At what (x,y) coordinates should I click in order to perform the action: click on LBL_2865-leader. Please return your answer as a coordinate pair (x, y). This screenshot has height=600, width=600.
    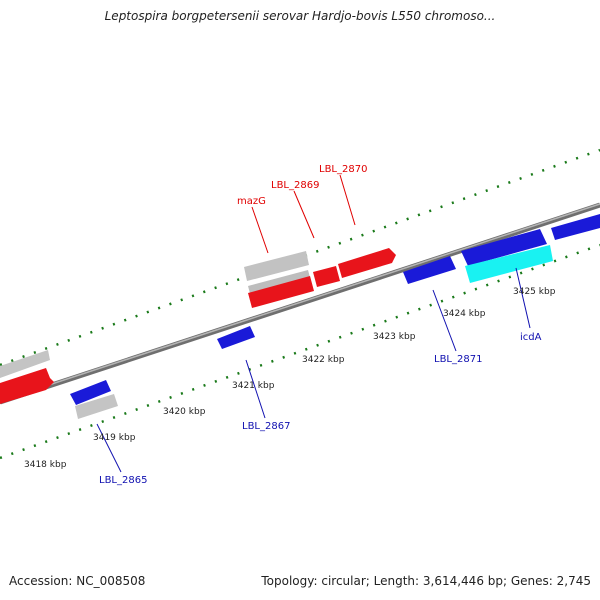
    Looking at the image, I should click on (109, 448).